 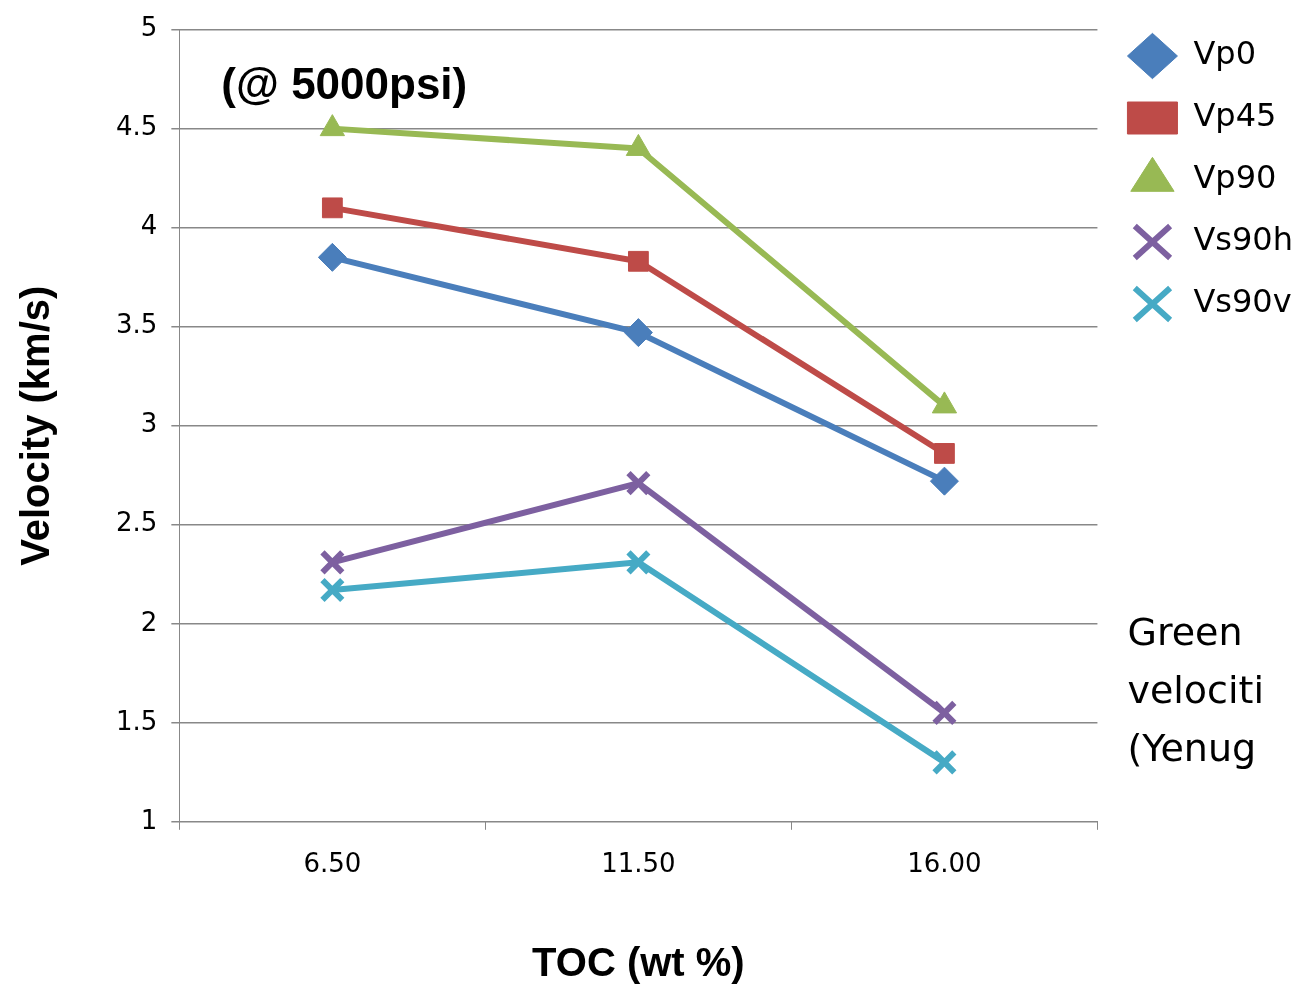 What do you see at coordinates (136, 126) in the screenshot?
I see `y-tick-label: 4.5` at bounding box center [136, 126].